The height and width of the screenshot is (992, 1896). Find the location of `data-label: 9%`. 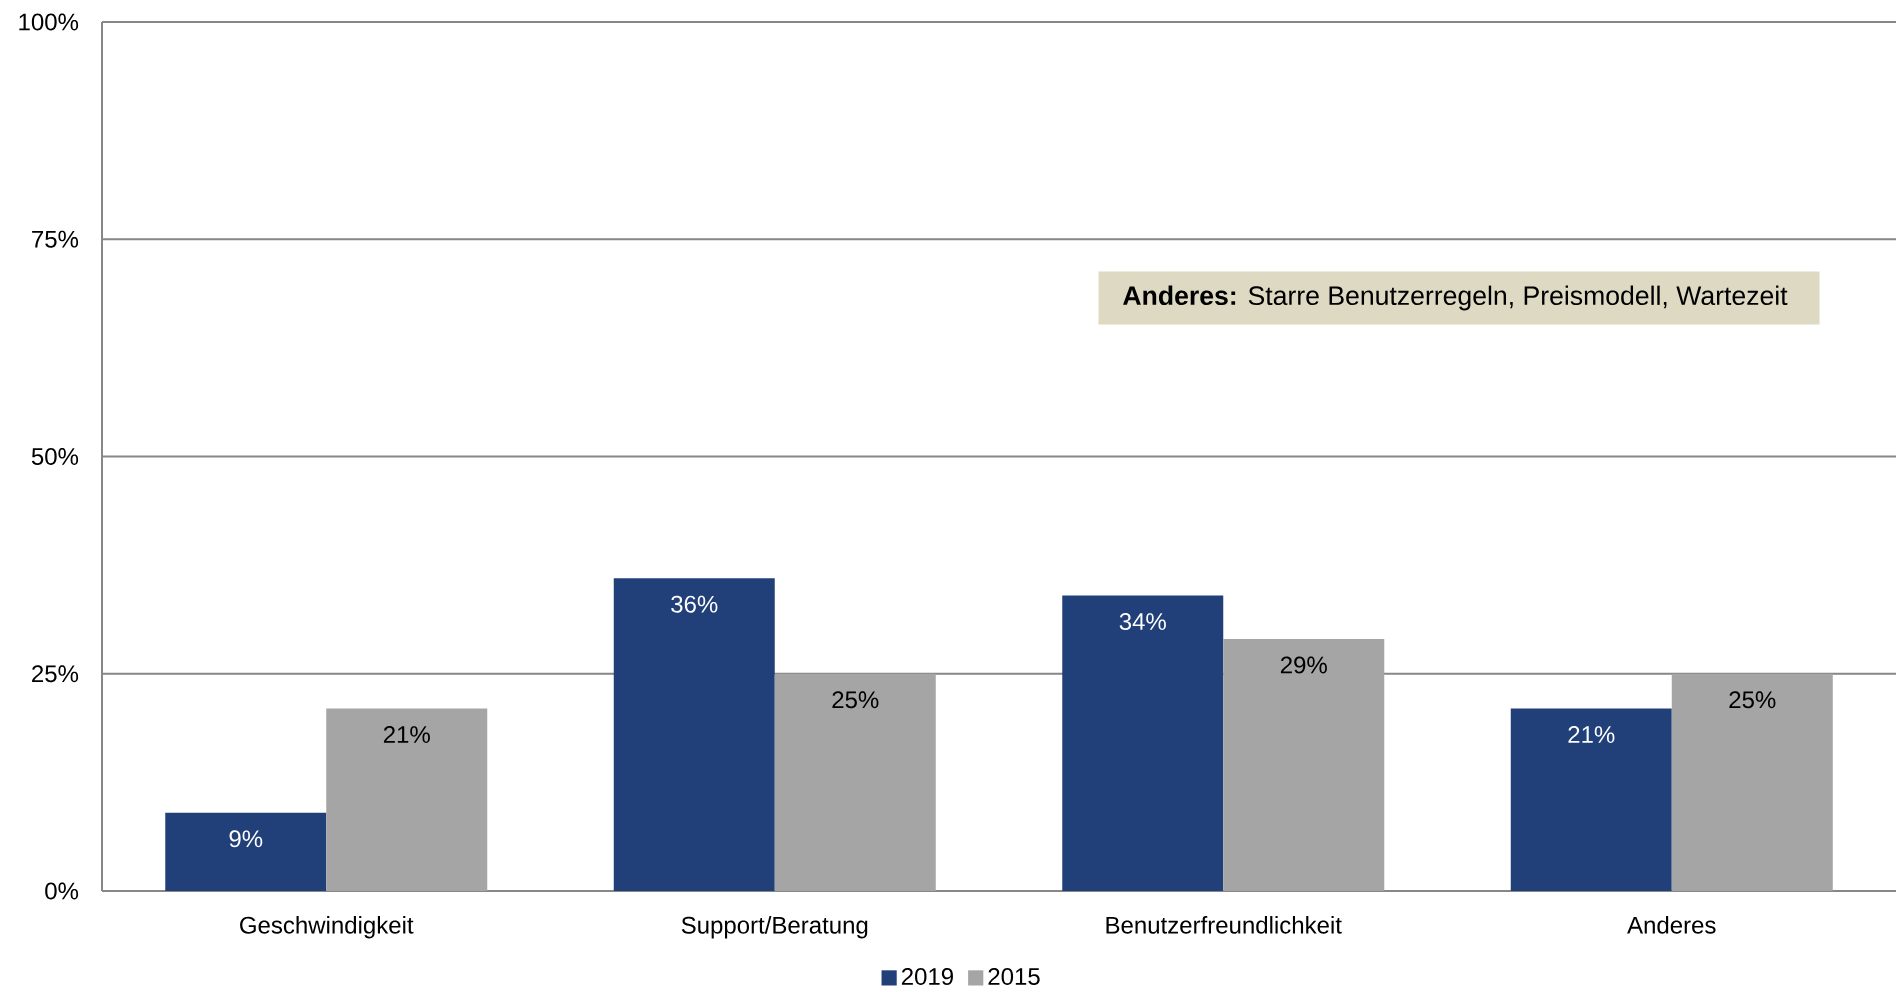

data-label: 9% is located at coordinates (246, 839).